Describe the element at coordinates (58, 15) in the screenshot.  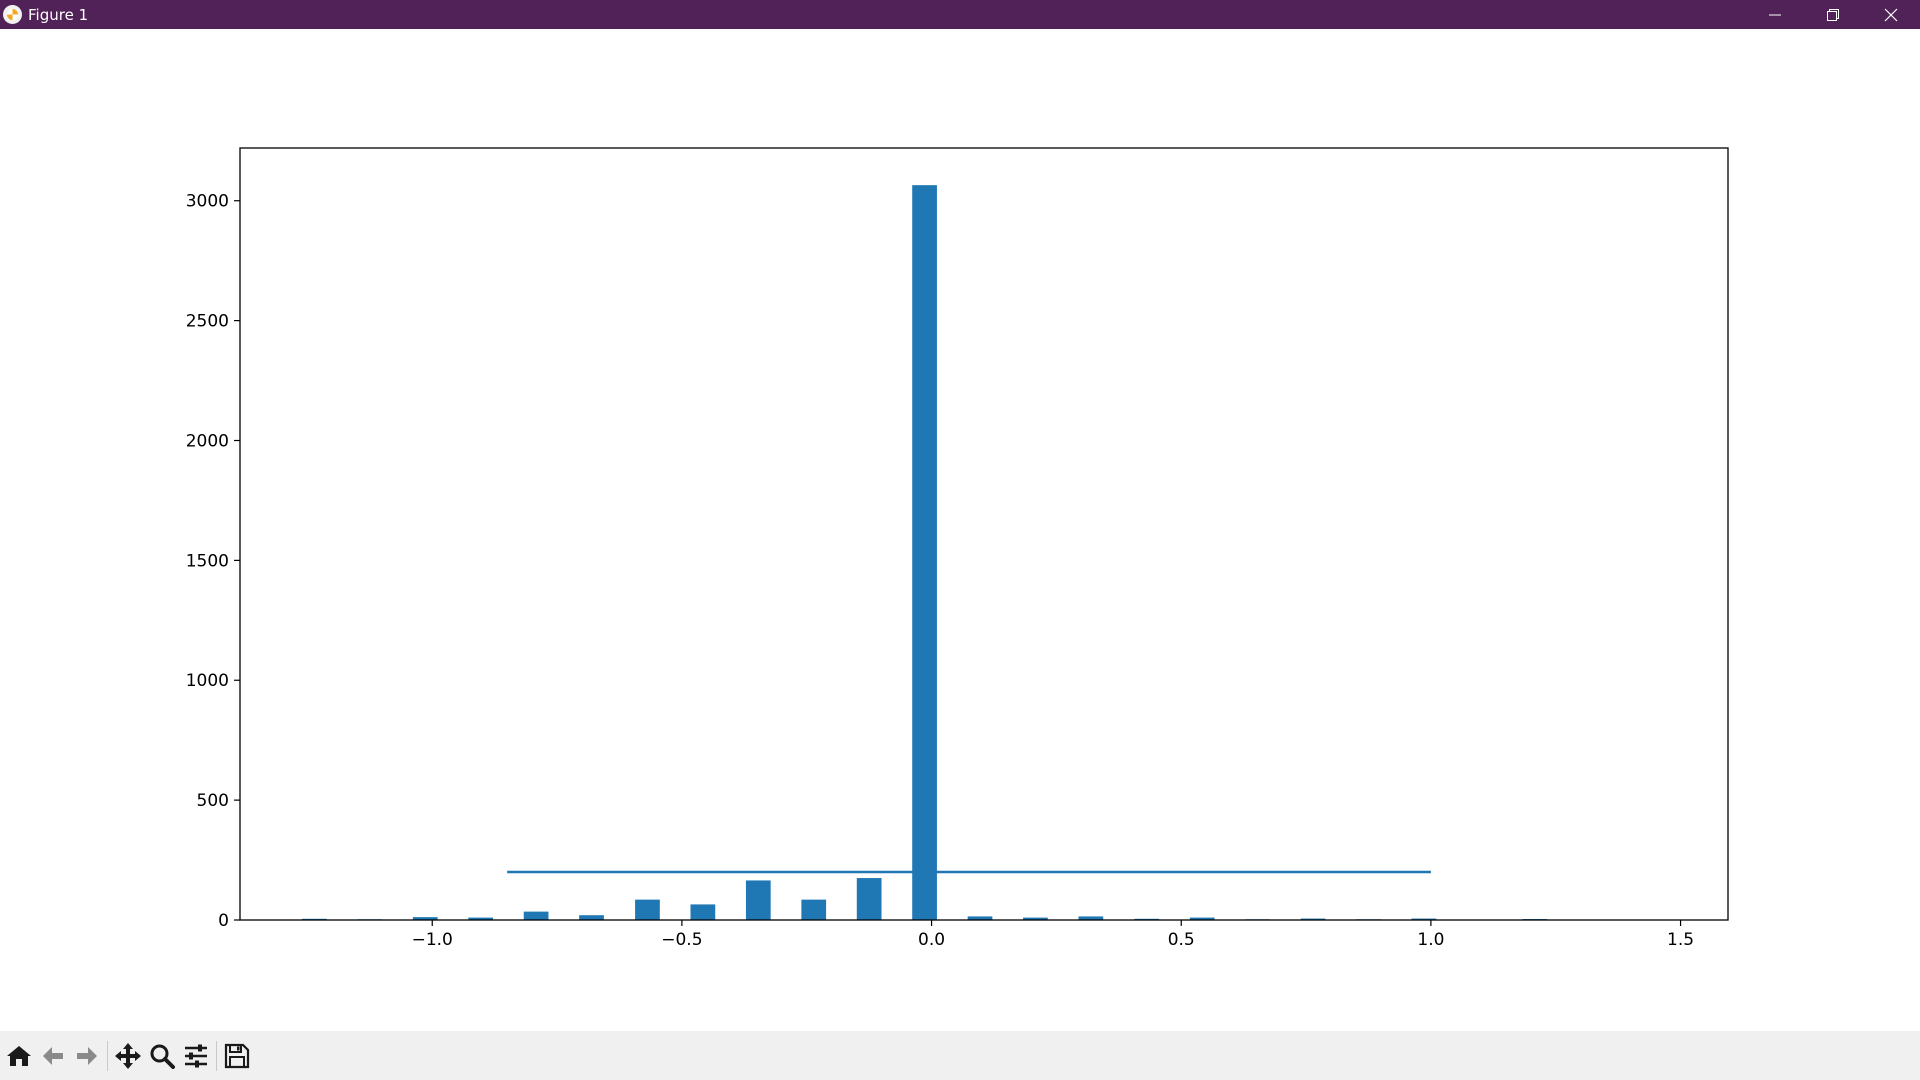
I see `window-title: Figure 1` at that location.